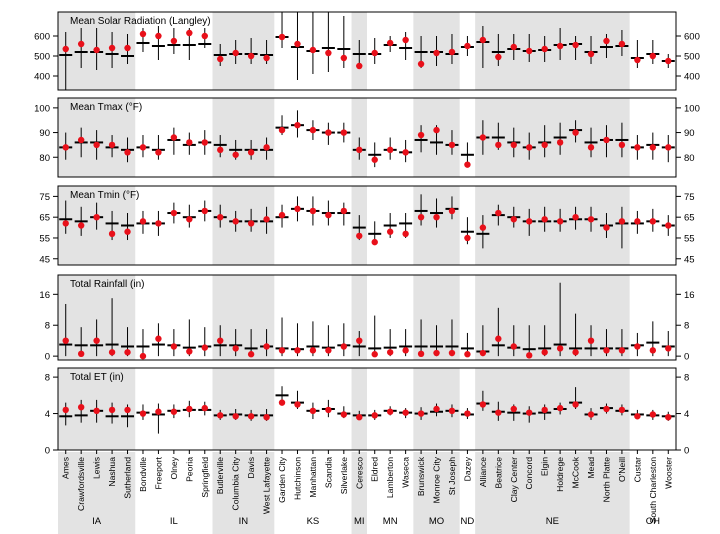 This screenshot has height=534, width=720. I want to click on y-tick-label-left: 45, so click(44, 259).